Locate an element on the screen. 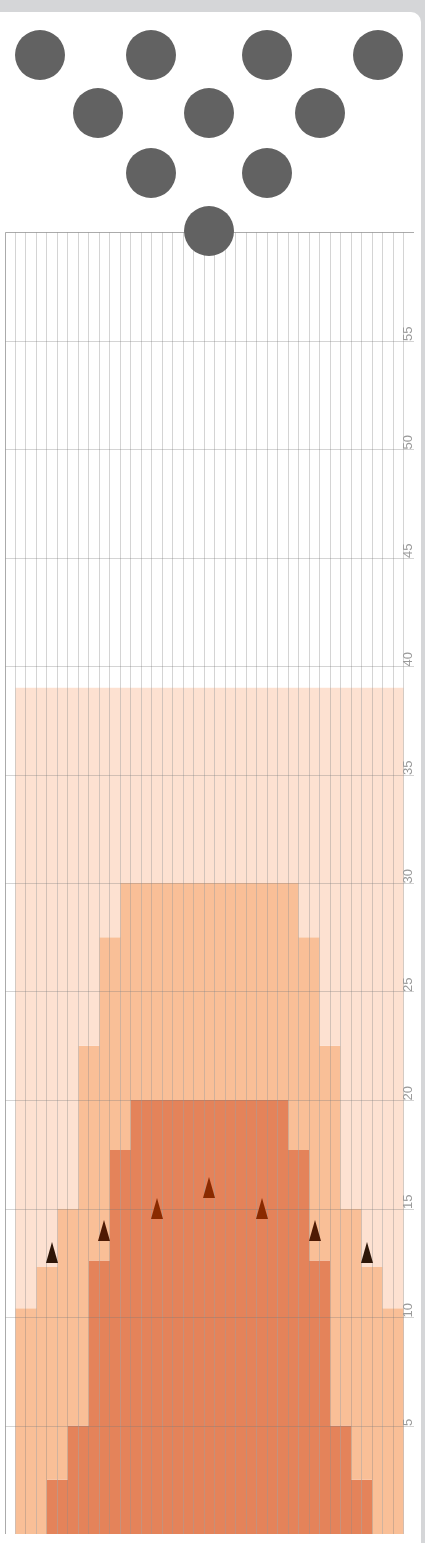 The width and height of the screenshot is (425, 1543). y-tick-label: 15 is located at coordinates (407, 1201).